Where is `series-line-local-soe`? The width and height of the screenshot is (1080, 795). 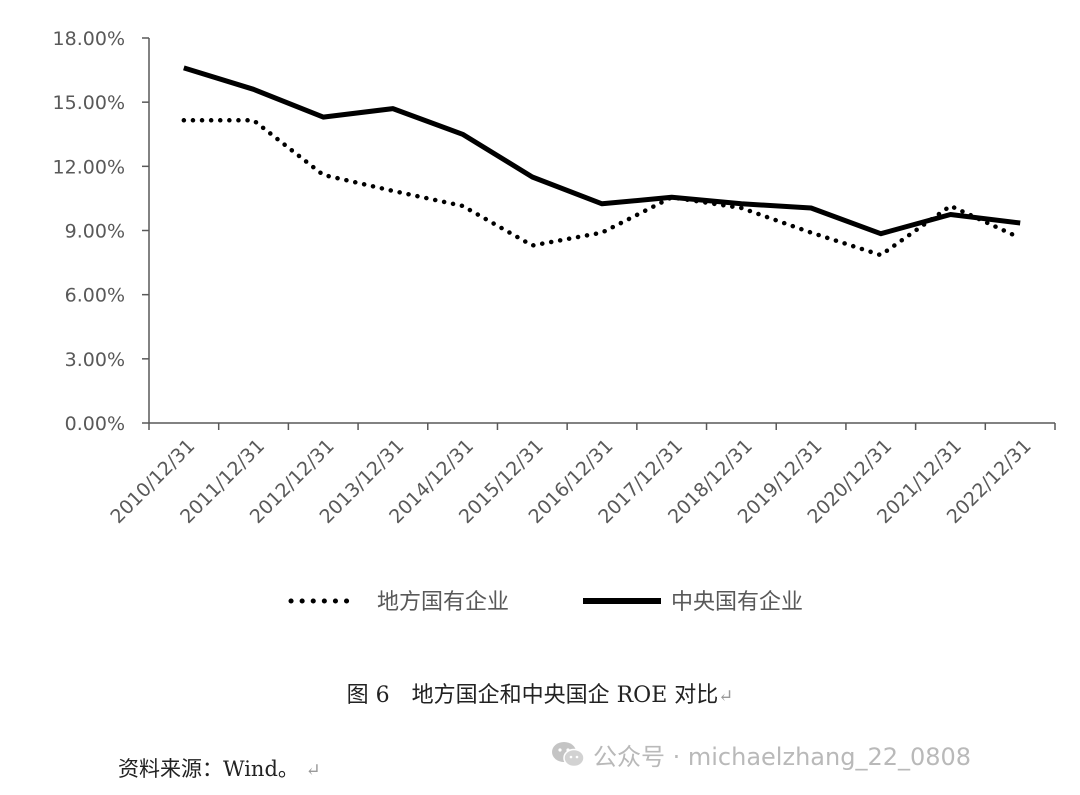 series-line-local-soe is located at coordinates (602, 188).